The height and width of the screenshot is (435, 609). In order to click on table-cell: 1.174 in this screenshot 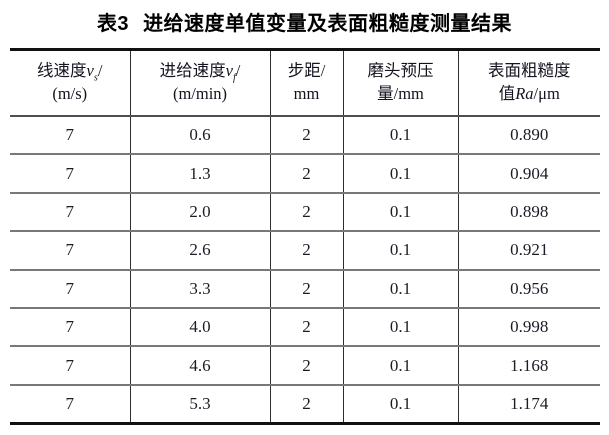, I will do `click(529, 403)`.